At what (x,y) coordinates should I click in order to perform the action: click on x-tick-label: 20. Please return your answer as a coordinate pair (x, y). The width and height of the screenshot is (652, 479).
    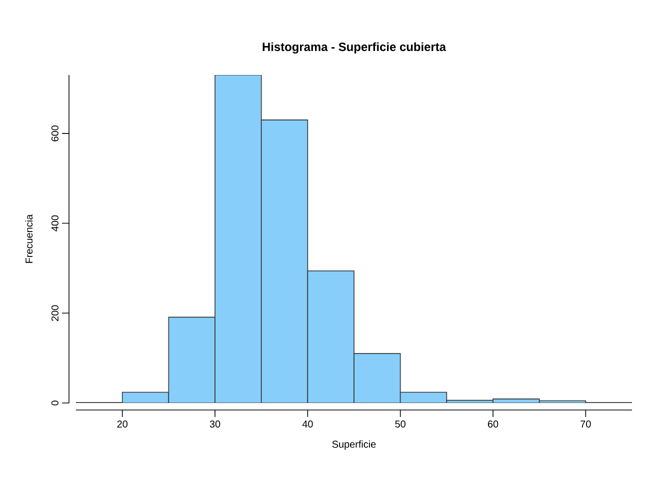
    Looking at the image, I should click on (122, 424).